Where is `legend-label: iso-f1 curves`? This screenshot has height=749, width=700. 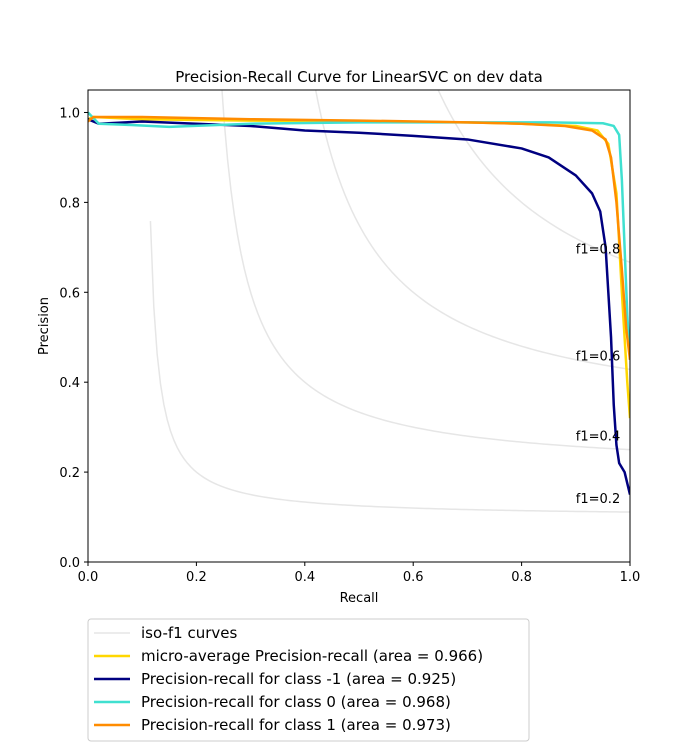 legend-label: iso-f1 curves is located at coordinates (189, 633).